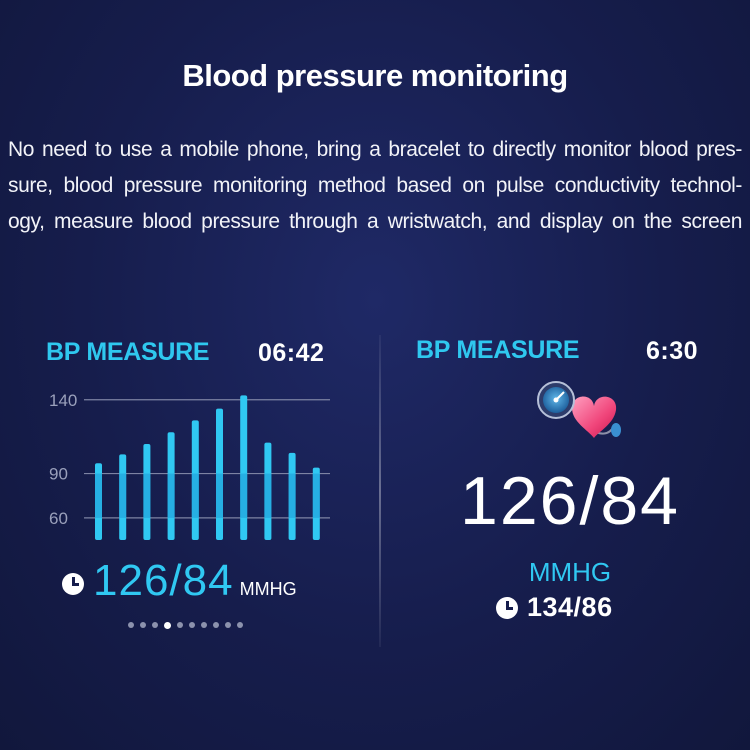 This screenshot has width=750, height=750. Describe the element at coordinates (128, 352) in the screenshot. I see `left-screen-title: BP MEASURE` at that location.